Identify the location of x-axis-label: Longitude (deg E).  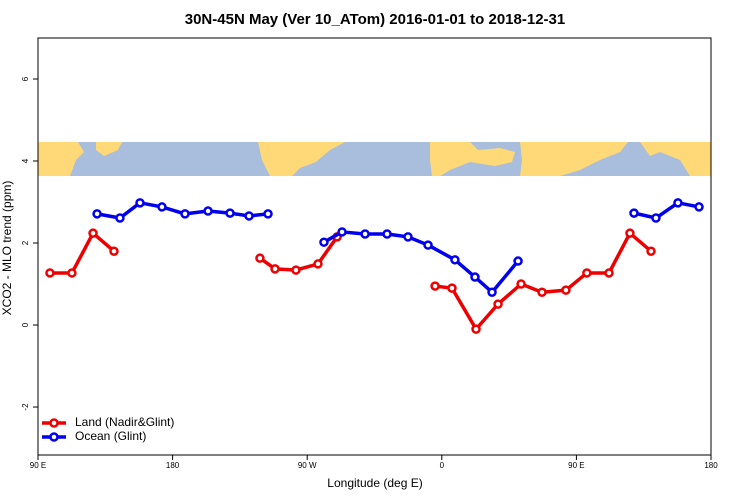
(374, 483).